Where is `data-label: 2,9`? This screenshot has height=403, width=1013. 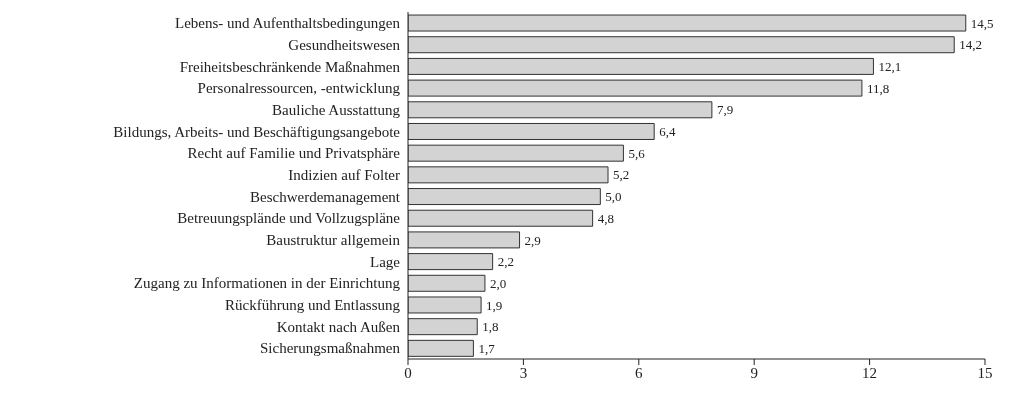 data-label: 2,9 is located at coordinates (532, 240).